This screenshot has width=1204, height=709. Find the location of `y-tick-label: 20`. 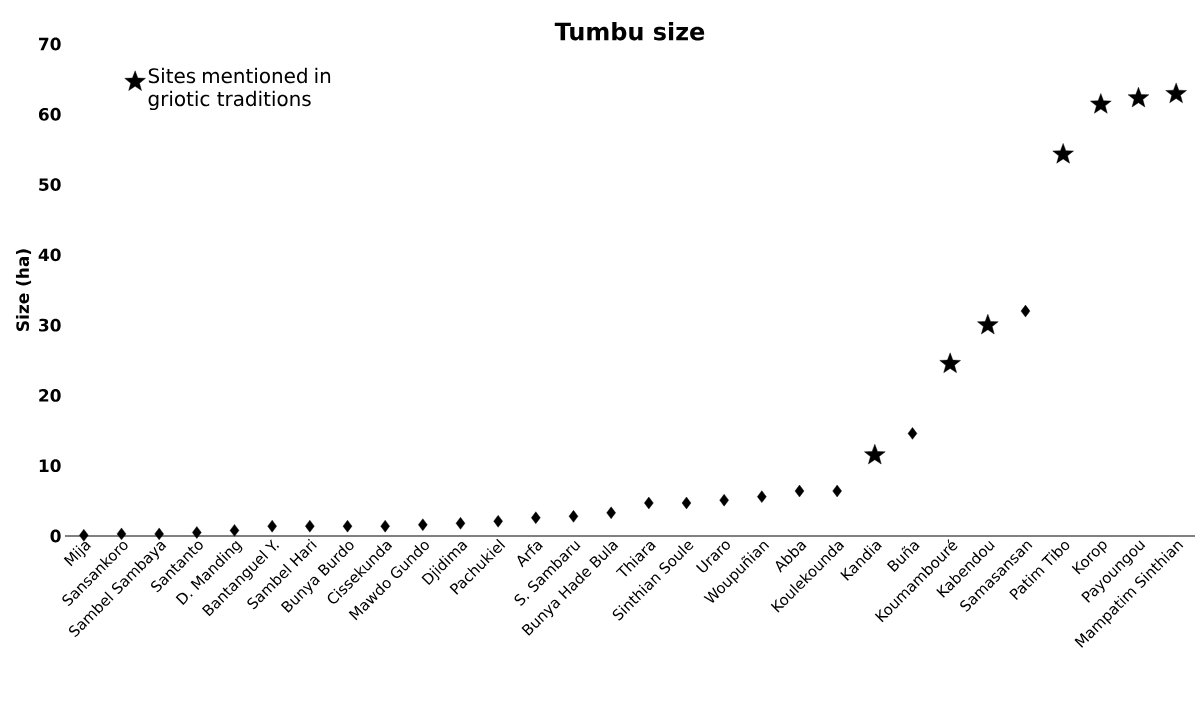

y-tick-label: 20 is located at coordinates (50, 395).